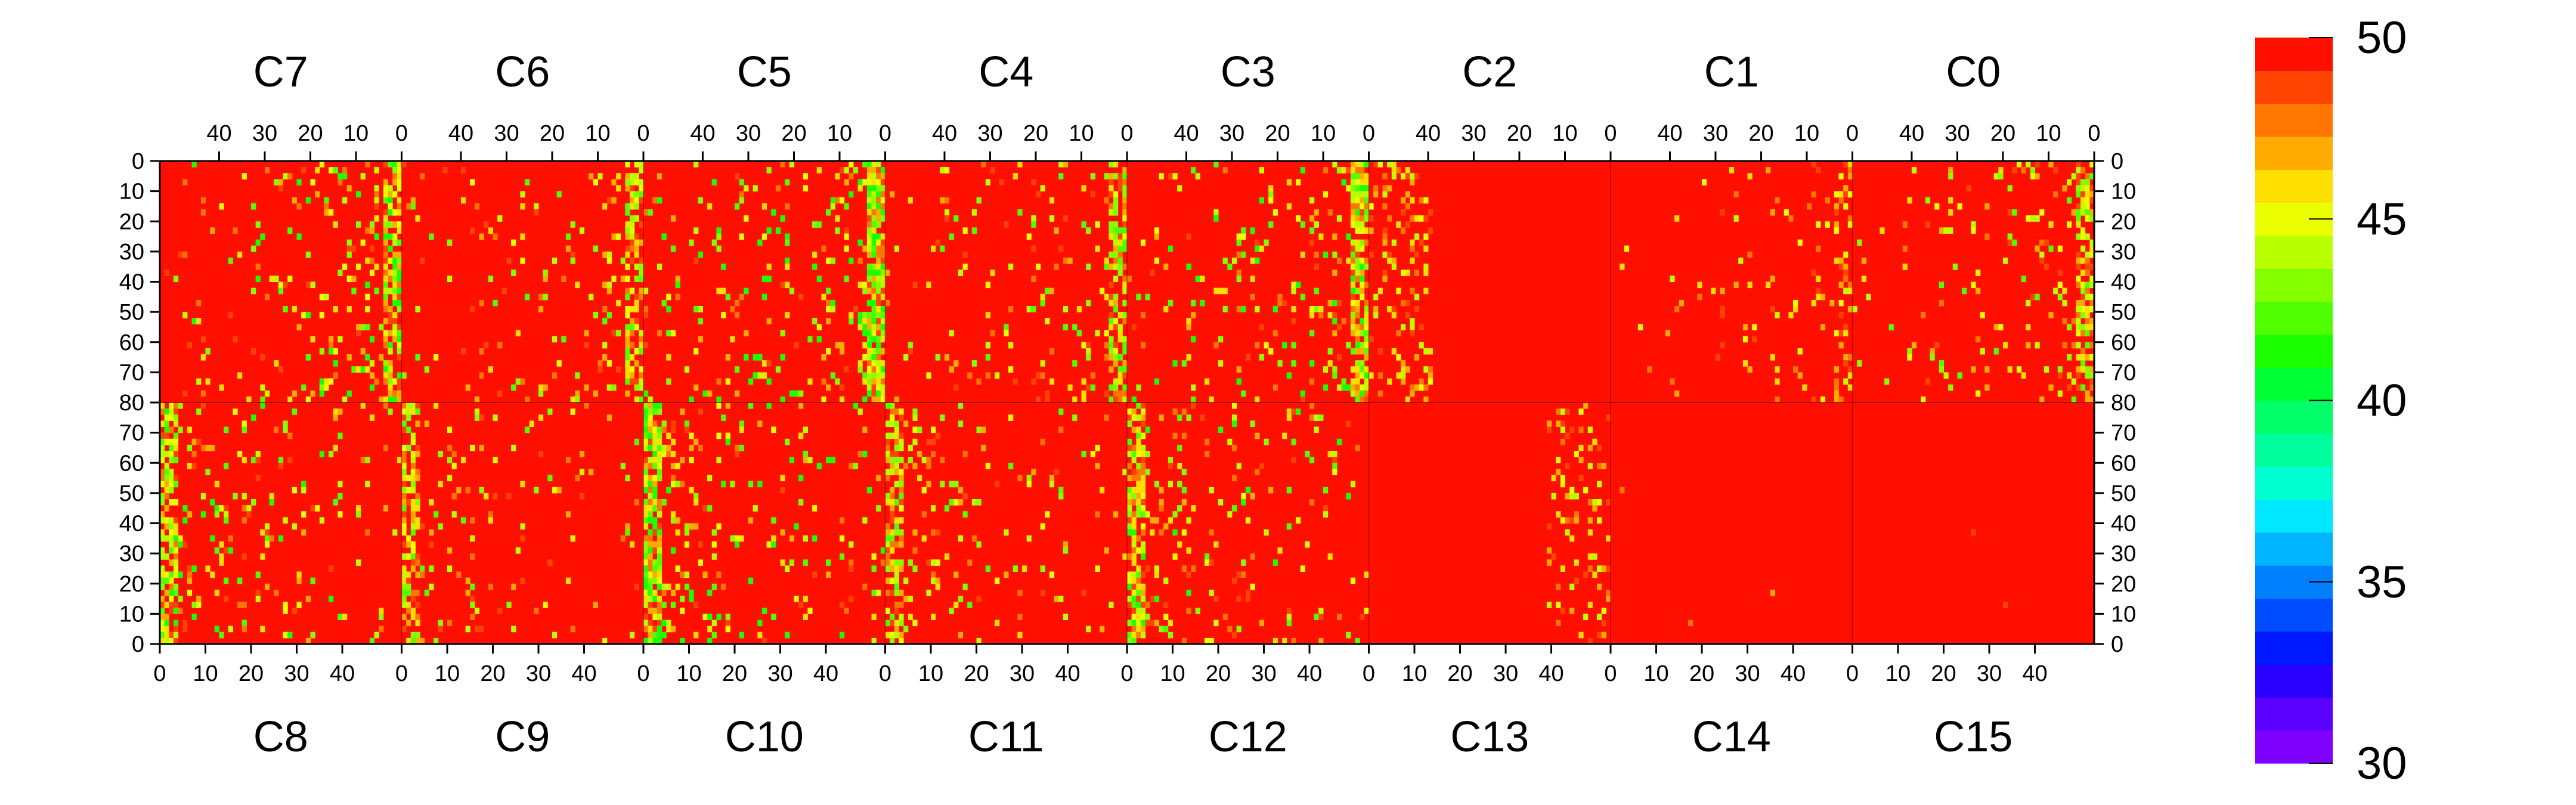  Describe the element at coordinates (1126, 674) in the screenshot. I see `x-tick-label-bottom: 0` at that location.